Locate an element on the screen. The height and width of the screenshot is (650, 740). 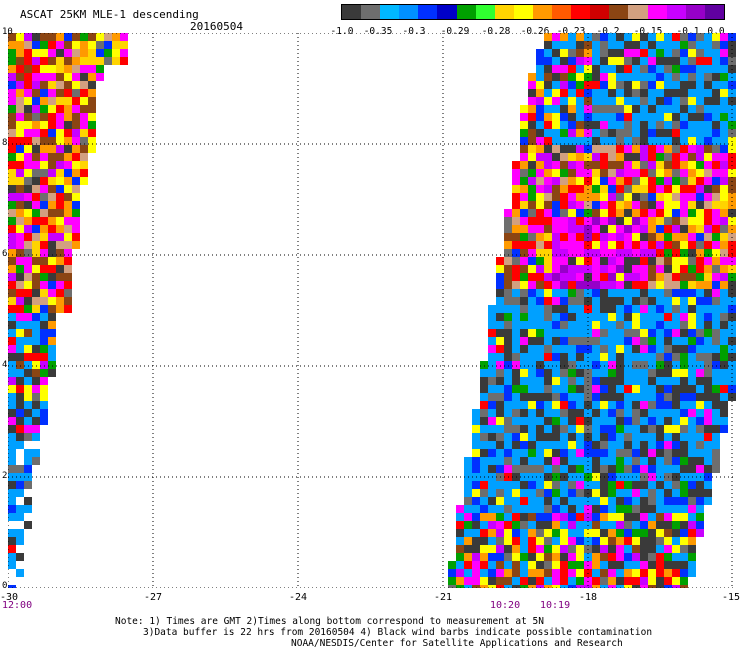
x-tick-minus18: -18 is located at coordinates (588, 597).